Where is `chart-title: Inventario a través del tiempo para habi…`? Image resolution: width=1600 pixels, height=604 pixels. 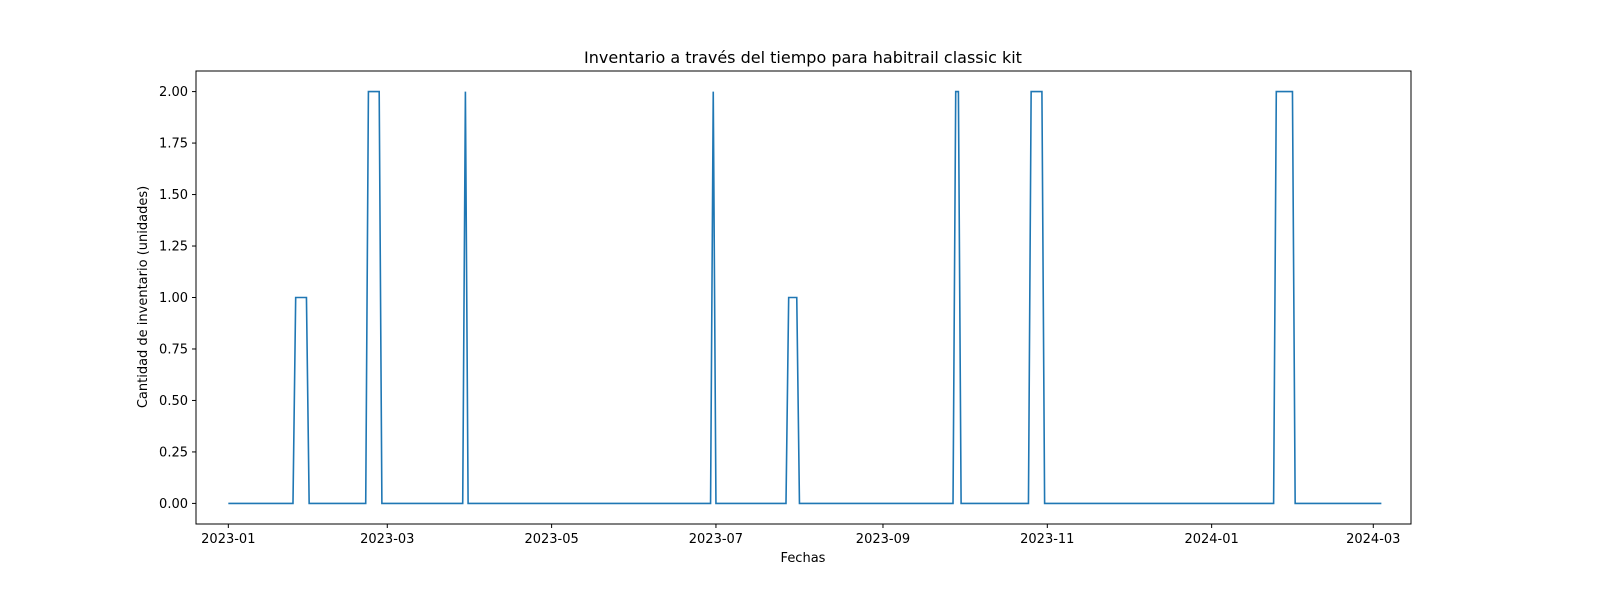
chart-title: Inventario a través del tiempo para habi… is located at coordinates (803, 57).